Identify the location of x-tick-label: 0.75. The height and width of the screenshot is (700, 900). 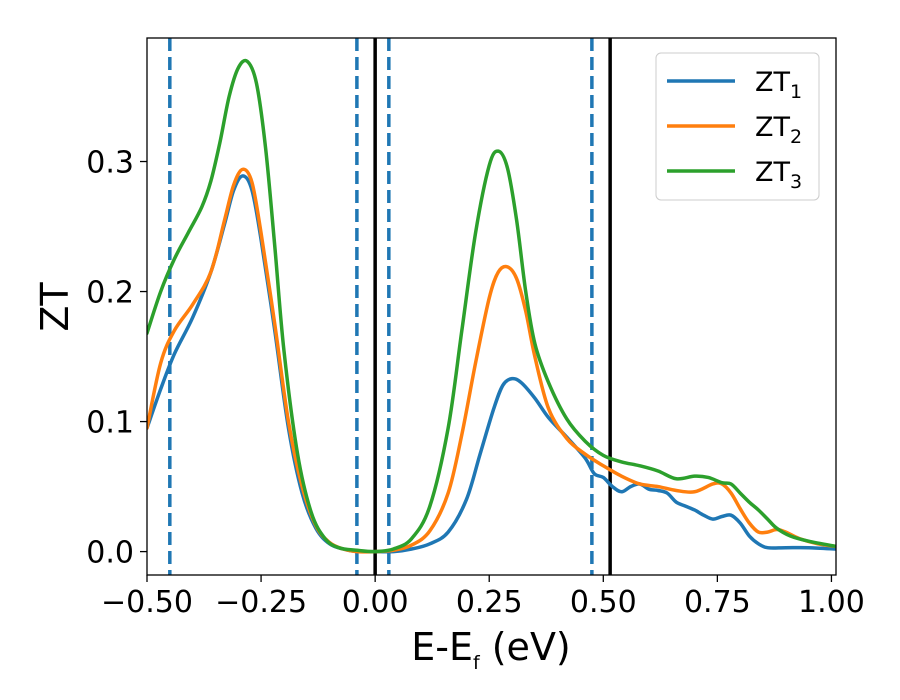
(717, 602).